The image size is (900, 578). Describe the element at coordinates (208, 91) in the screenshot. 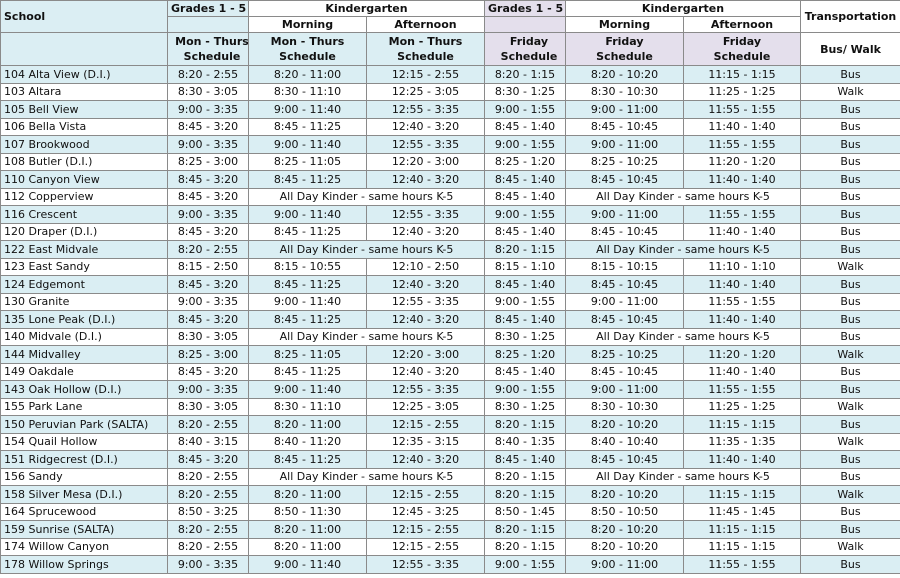

I see `time-cell: 8:30 - 3:05` at that location.